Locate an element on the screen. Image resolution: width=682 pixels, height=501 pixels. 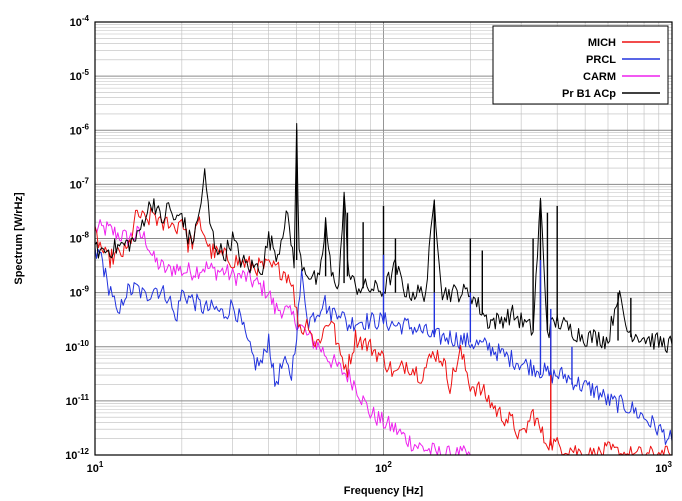
y-tick-label: 10⁻¹² is located at coordinates (77, 454).